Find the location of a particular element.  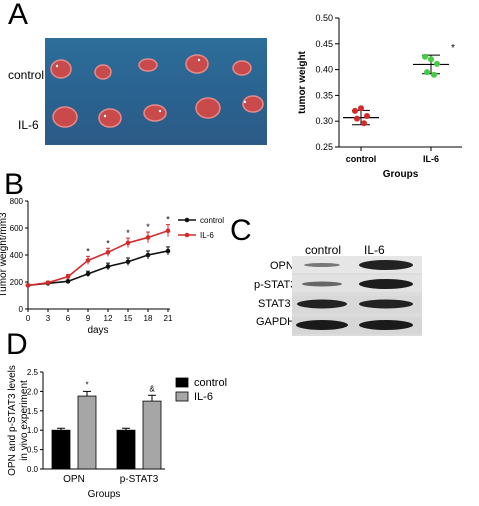

d-y-tick-label: 0.0 is located at coordinates (33, 469).